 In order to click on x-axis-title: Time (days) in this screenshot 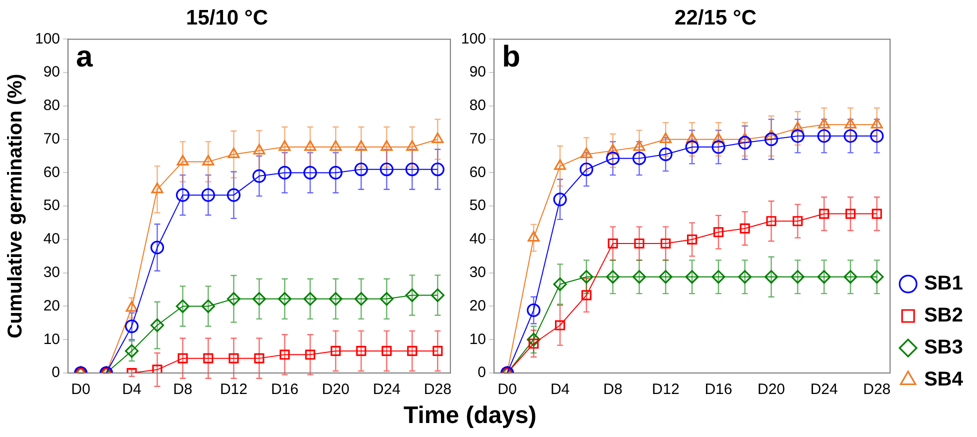, I will do `click(470, 416)`.